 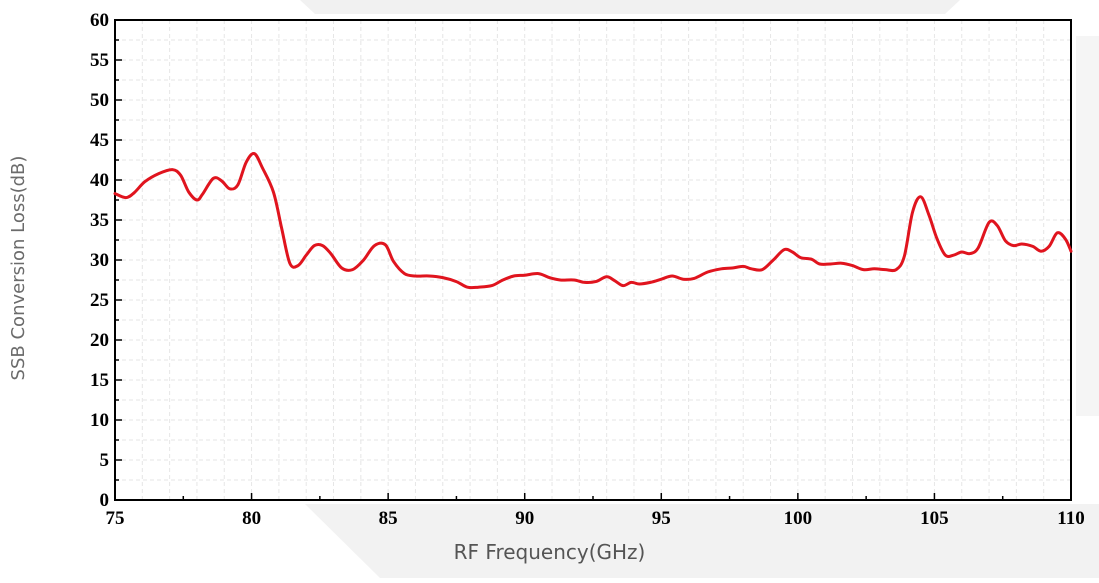 I want to click on y-tick-label: 10, so click(x=99, y=420).